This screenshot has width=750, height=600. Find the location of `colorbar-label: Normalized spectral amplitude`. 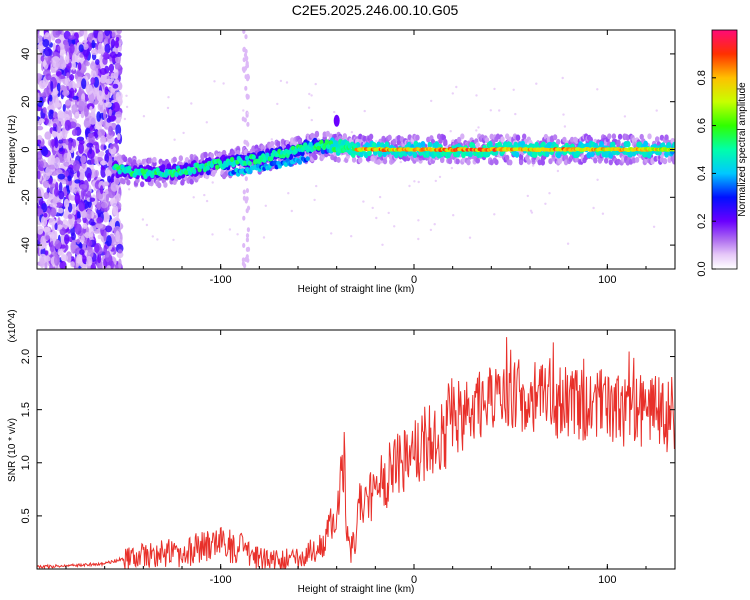

colorbar-label: Normalized spectral amplitude is located at coordinates (742, 149).